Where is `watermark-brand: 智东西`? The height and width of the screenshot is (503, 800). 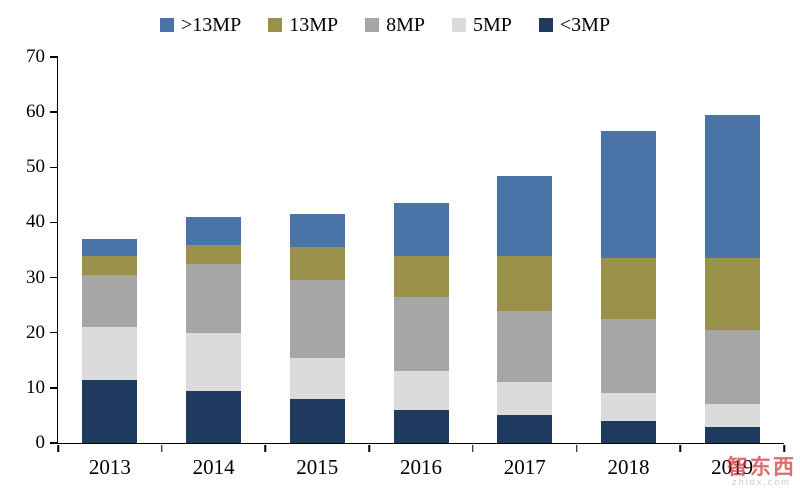
watermark-brand: 智东西 is located at coordinates (761, 466).